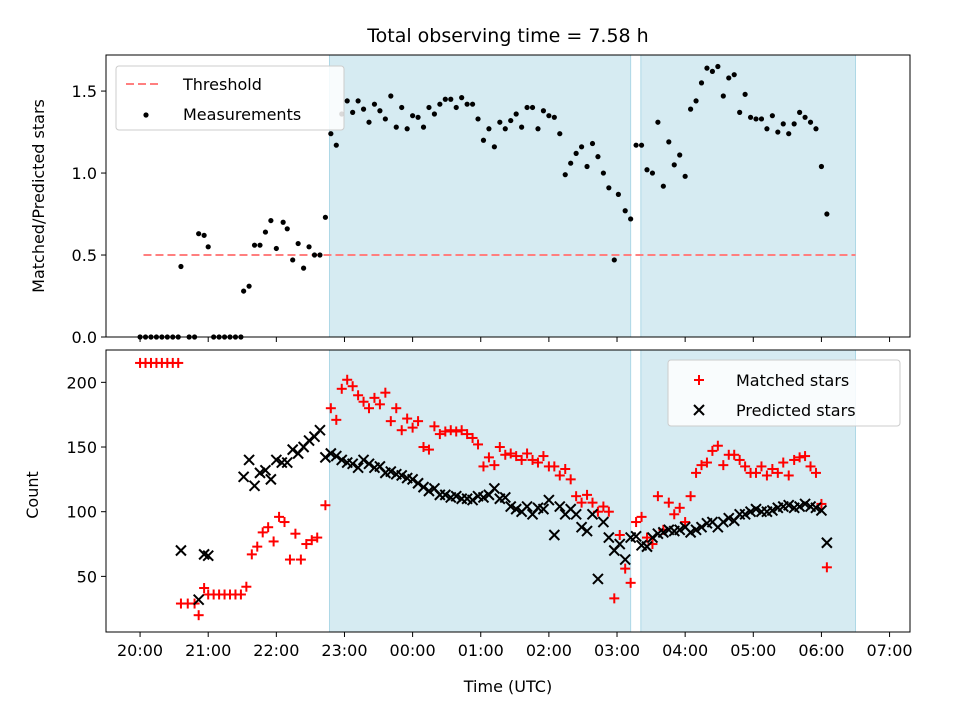 The image size is (960, 720). What do you see at coordinates (81, 382) in the screenshot?
I see `bottom-ytick-label: 200` at bounding box center [81, 382].